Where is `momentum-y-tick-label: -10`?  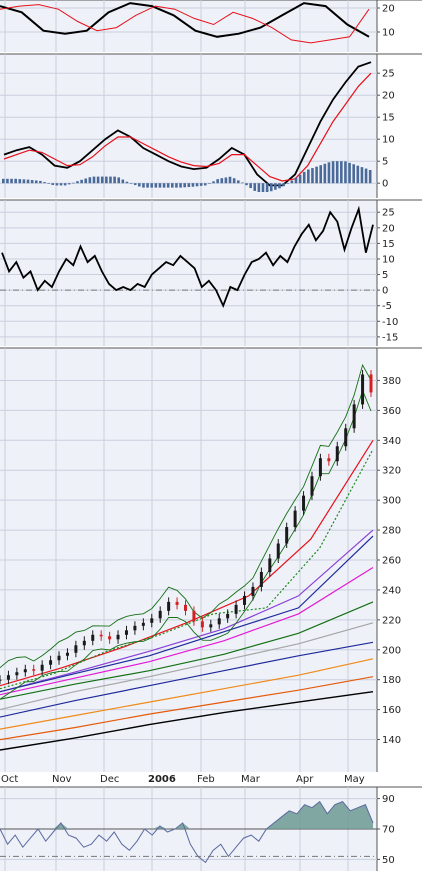
momentum-y-tick-label: -10 is located at coordinates (390, 322).